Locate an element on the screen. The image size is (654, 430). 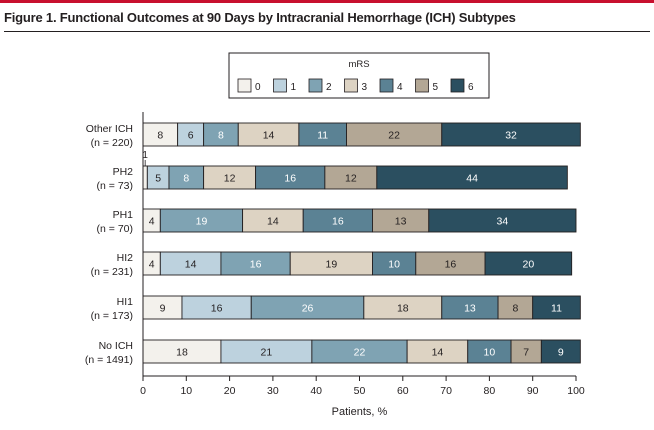
x-axis-label: Patients, % is located at coordinates (360, 412).